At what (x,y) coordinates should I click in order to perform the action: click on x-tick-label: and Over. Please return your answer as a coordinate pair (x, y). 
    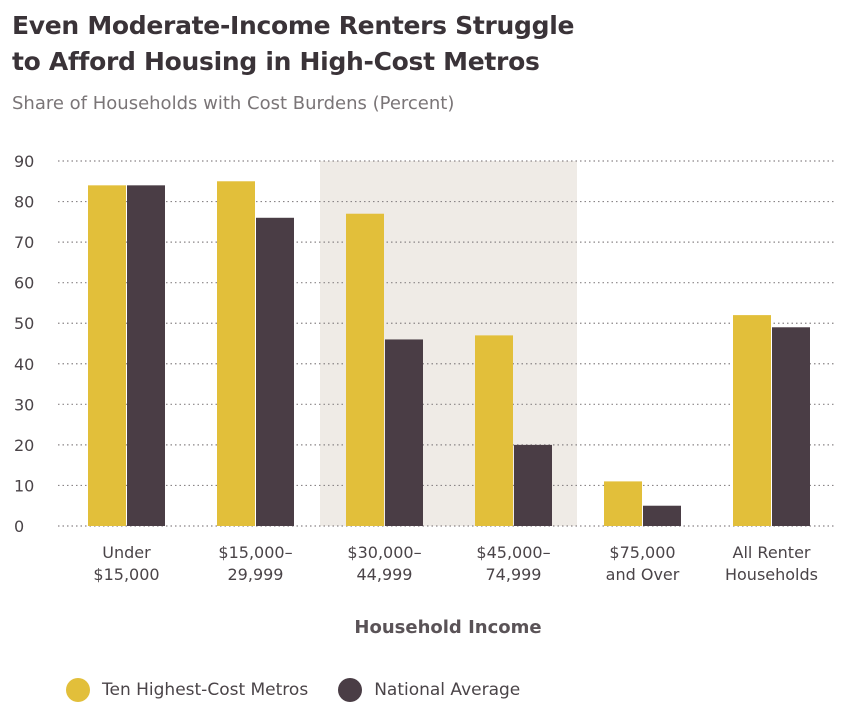
    Looking at the image, I should click on (643, 574).